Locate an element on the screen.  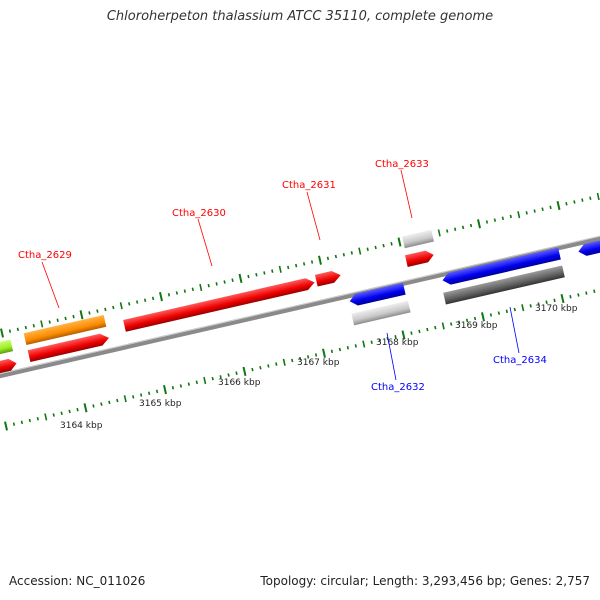
feature-ctha-2632-cds is located at coordinates (377, 294).